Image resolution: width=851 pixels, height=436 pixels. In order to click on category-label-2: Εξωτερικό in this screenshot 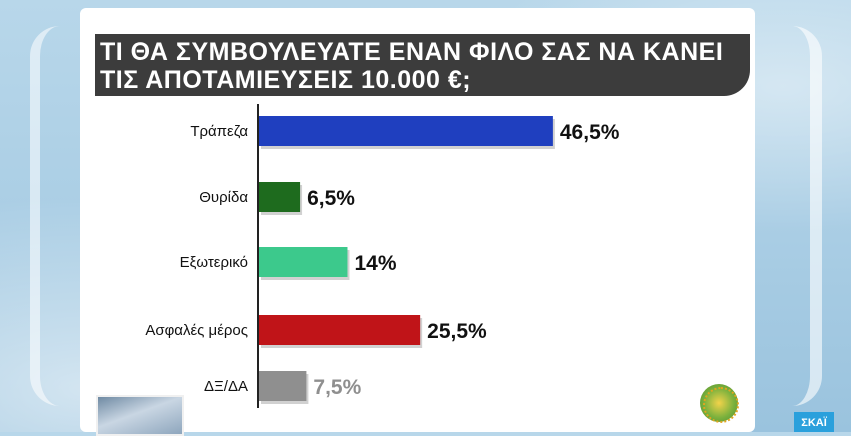, I will do `click(214, 262)`.